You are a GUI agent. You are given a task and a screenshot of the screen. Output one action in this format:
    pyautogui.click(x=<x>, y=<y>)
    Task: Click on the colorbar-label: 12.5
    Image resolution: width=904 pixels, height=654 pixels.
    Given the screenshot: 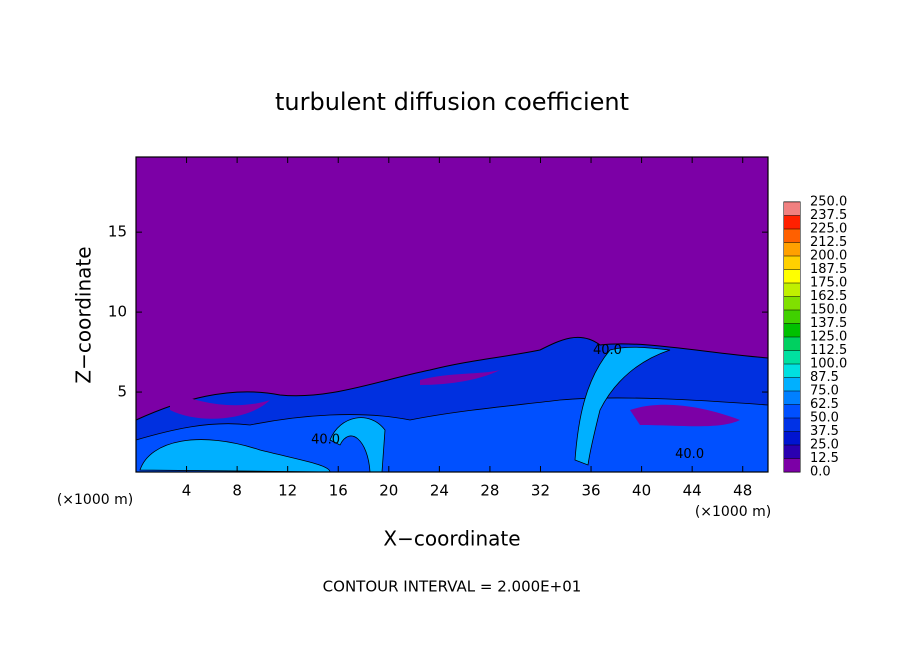 What is the action you would take?
    pyautogui.click(x=824, y=458)
    